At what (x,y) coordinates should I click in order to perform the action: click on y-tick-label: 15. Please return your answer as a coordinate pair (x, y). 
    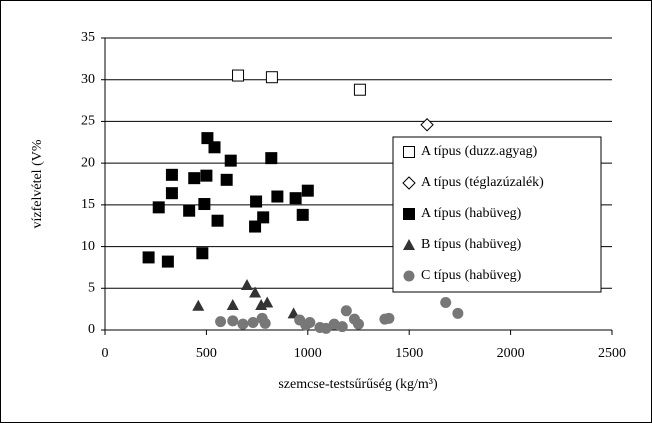
    Looking at the image, I should click on (88, 204).